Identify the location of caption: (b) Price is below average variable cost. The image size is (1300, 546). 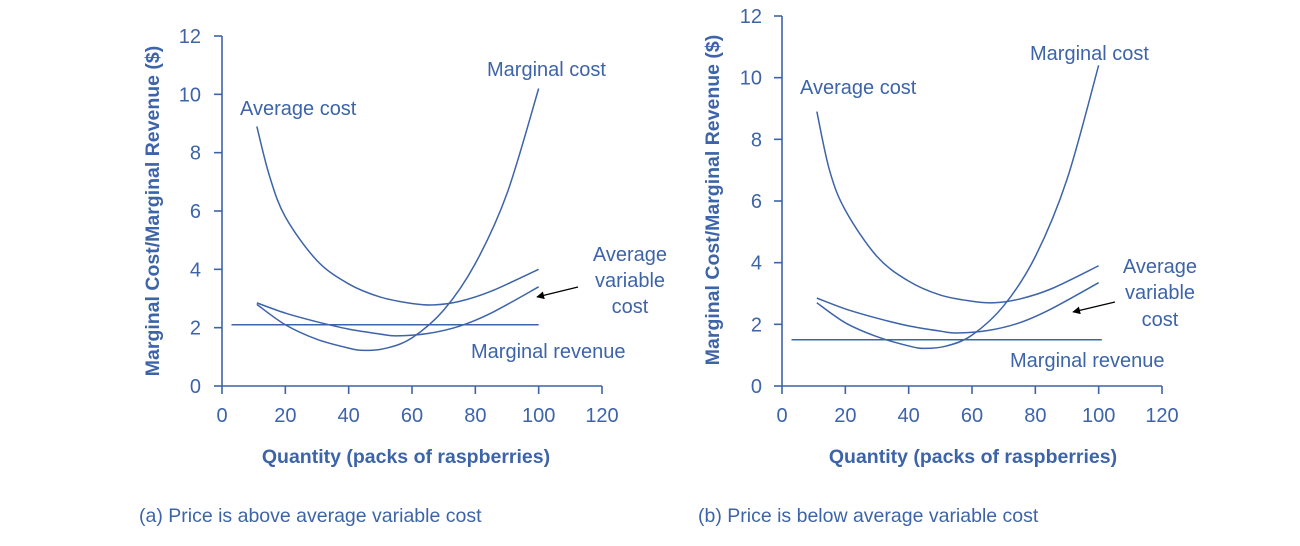
(868, 516).